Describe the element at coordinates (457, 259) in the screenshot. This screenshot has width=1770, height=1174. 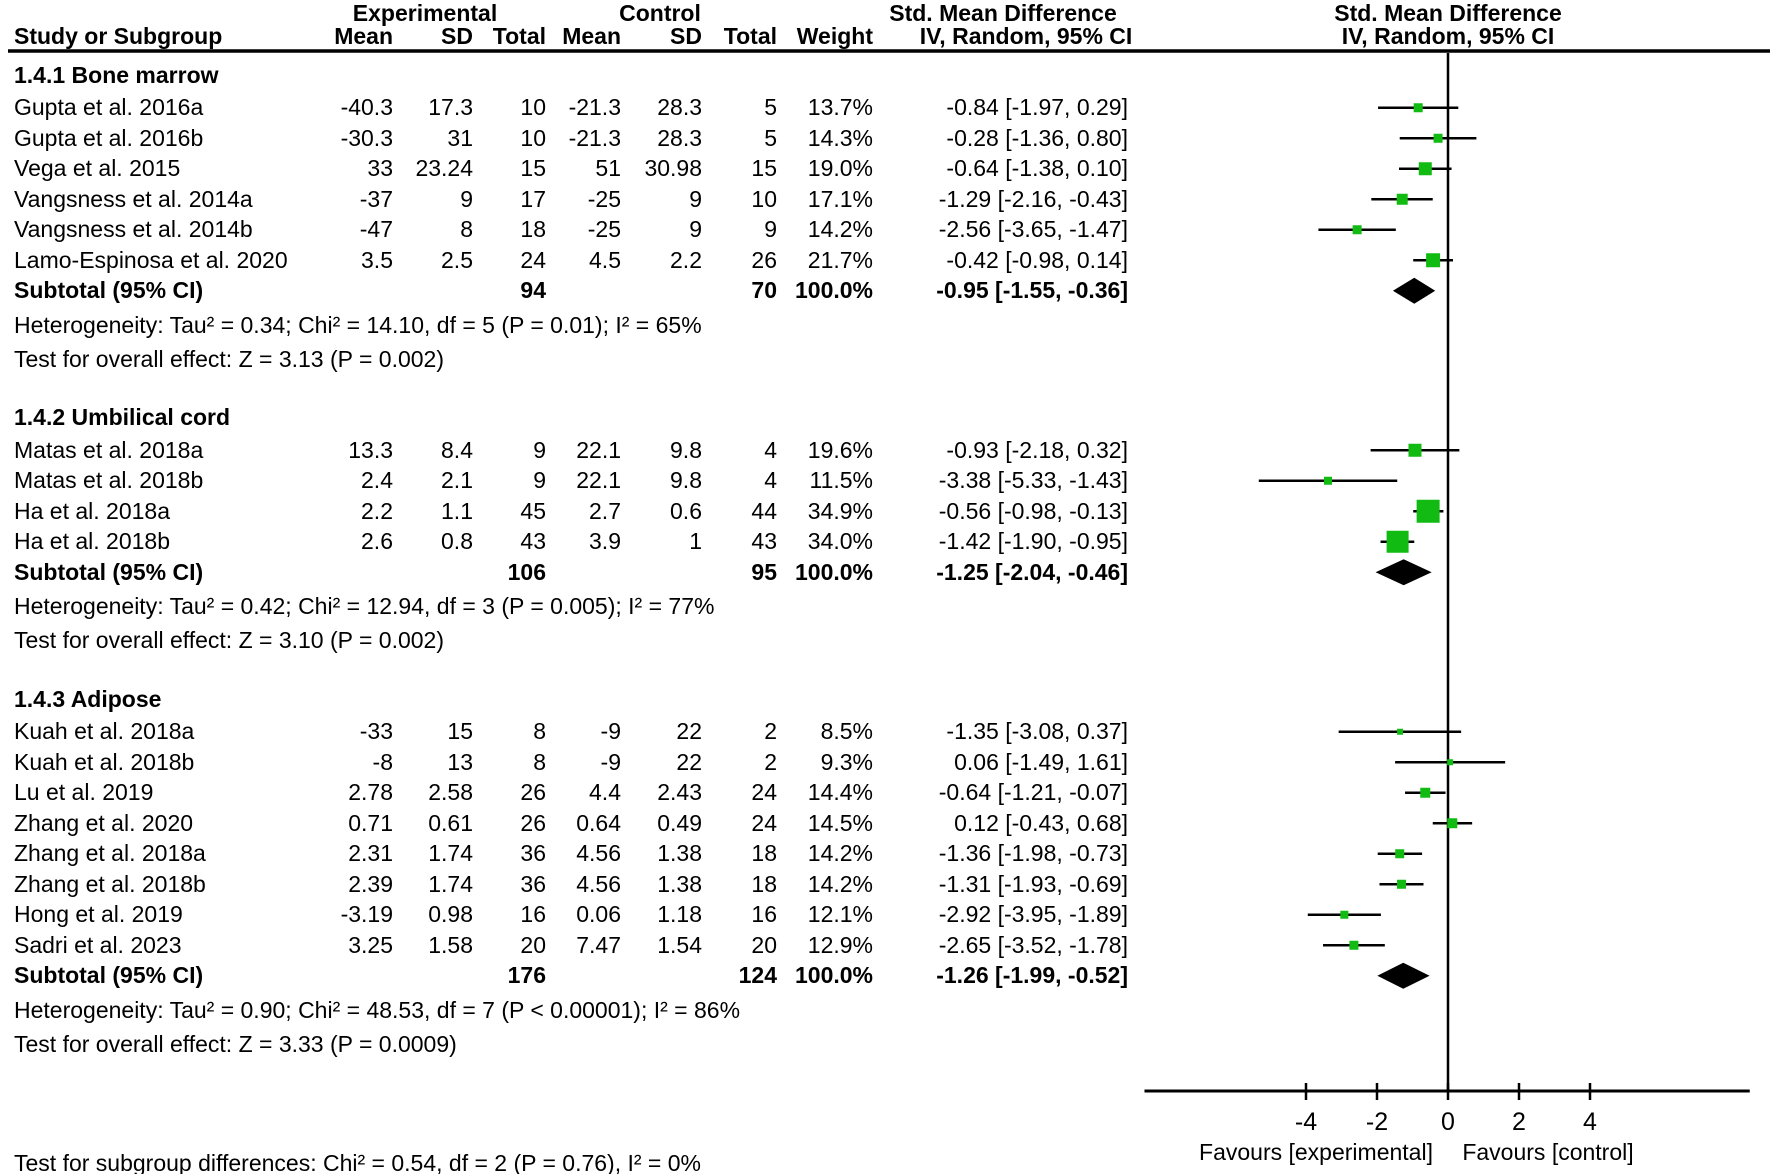
I see `experimental-sd: 2.5` at that location.